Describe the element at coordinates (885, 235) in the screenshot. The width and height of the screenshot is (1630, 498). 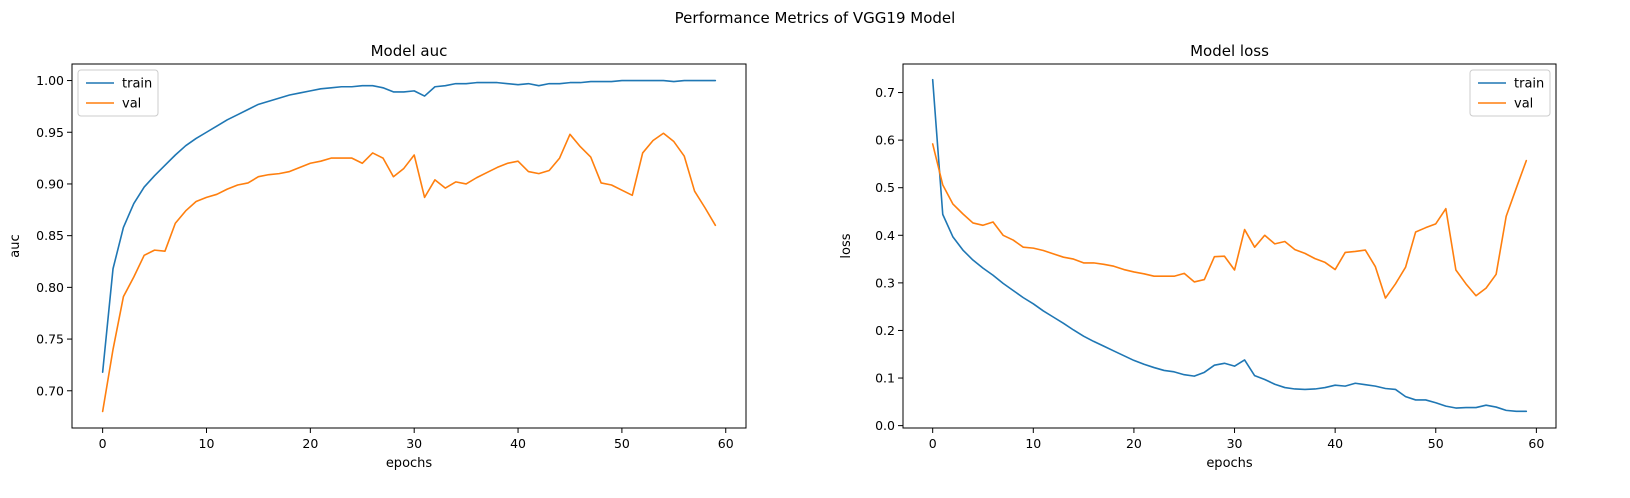
I see `loss-y-tick-label: 0.4` at that location.